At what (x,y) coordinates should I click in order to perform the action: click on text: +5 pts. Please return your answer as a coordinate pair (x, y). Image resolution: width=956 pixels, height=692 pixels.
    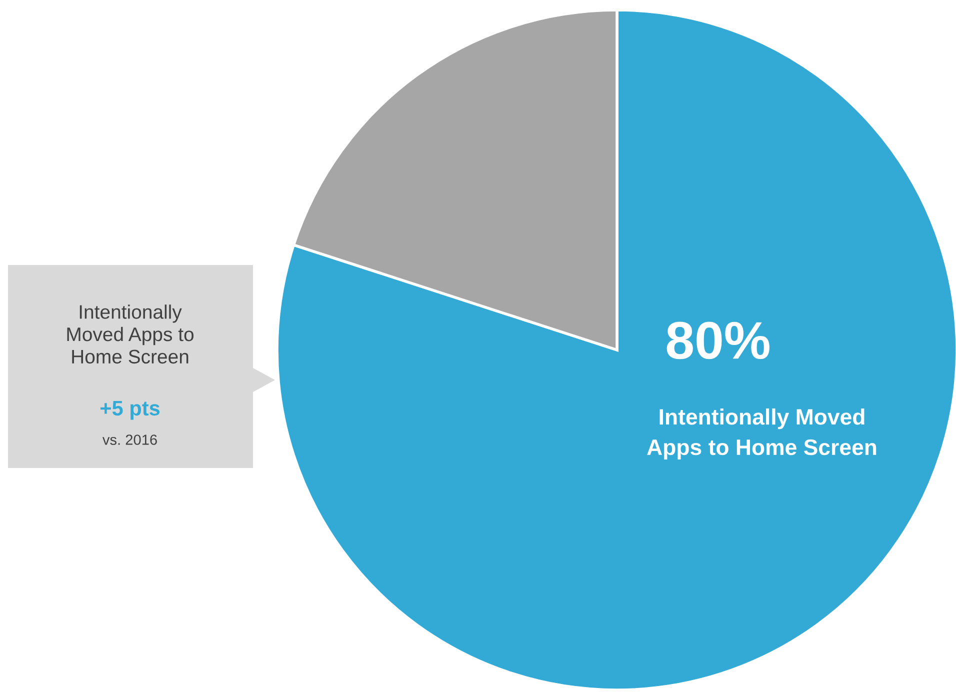
    Looking at the image, I should click on (130, 410).